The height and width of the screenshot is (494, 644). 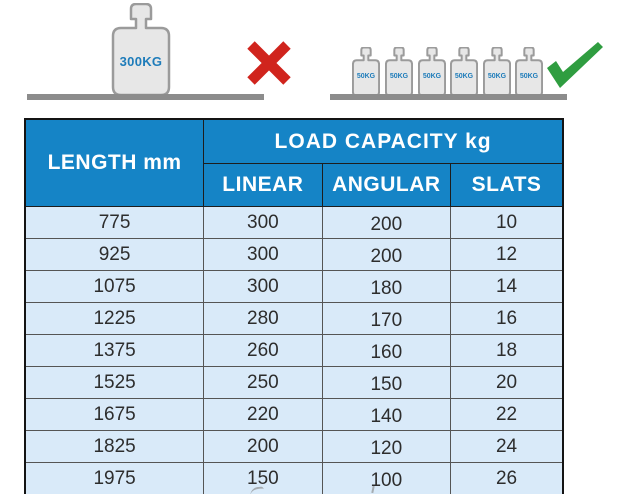 I want to click on table-row: 1975 150 100 26, so click(x=294, y=478).